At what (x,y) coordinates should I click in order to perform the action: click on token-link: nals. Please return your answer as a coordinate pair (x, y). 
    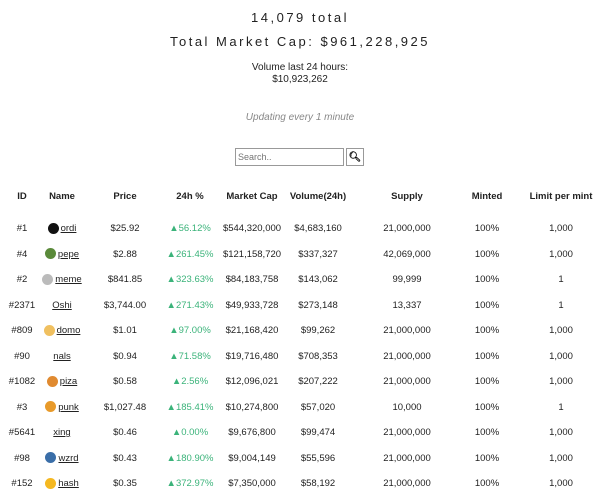
    Looking at the image, I should click on (62, 356).